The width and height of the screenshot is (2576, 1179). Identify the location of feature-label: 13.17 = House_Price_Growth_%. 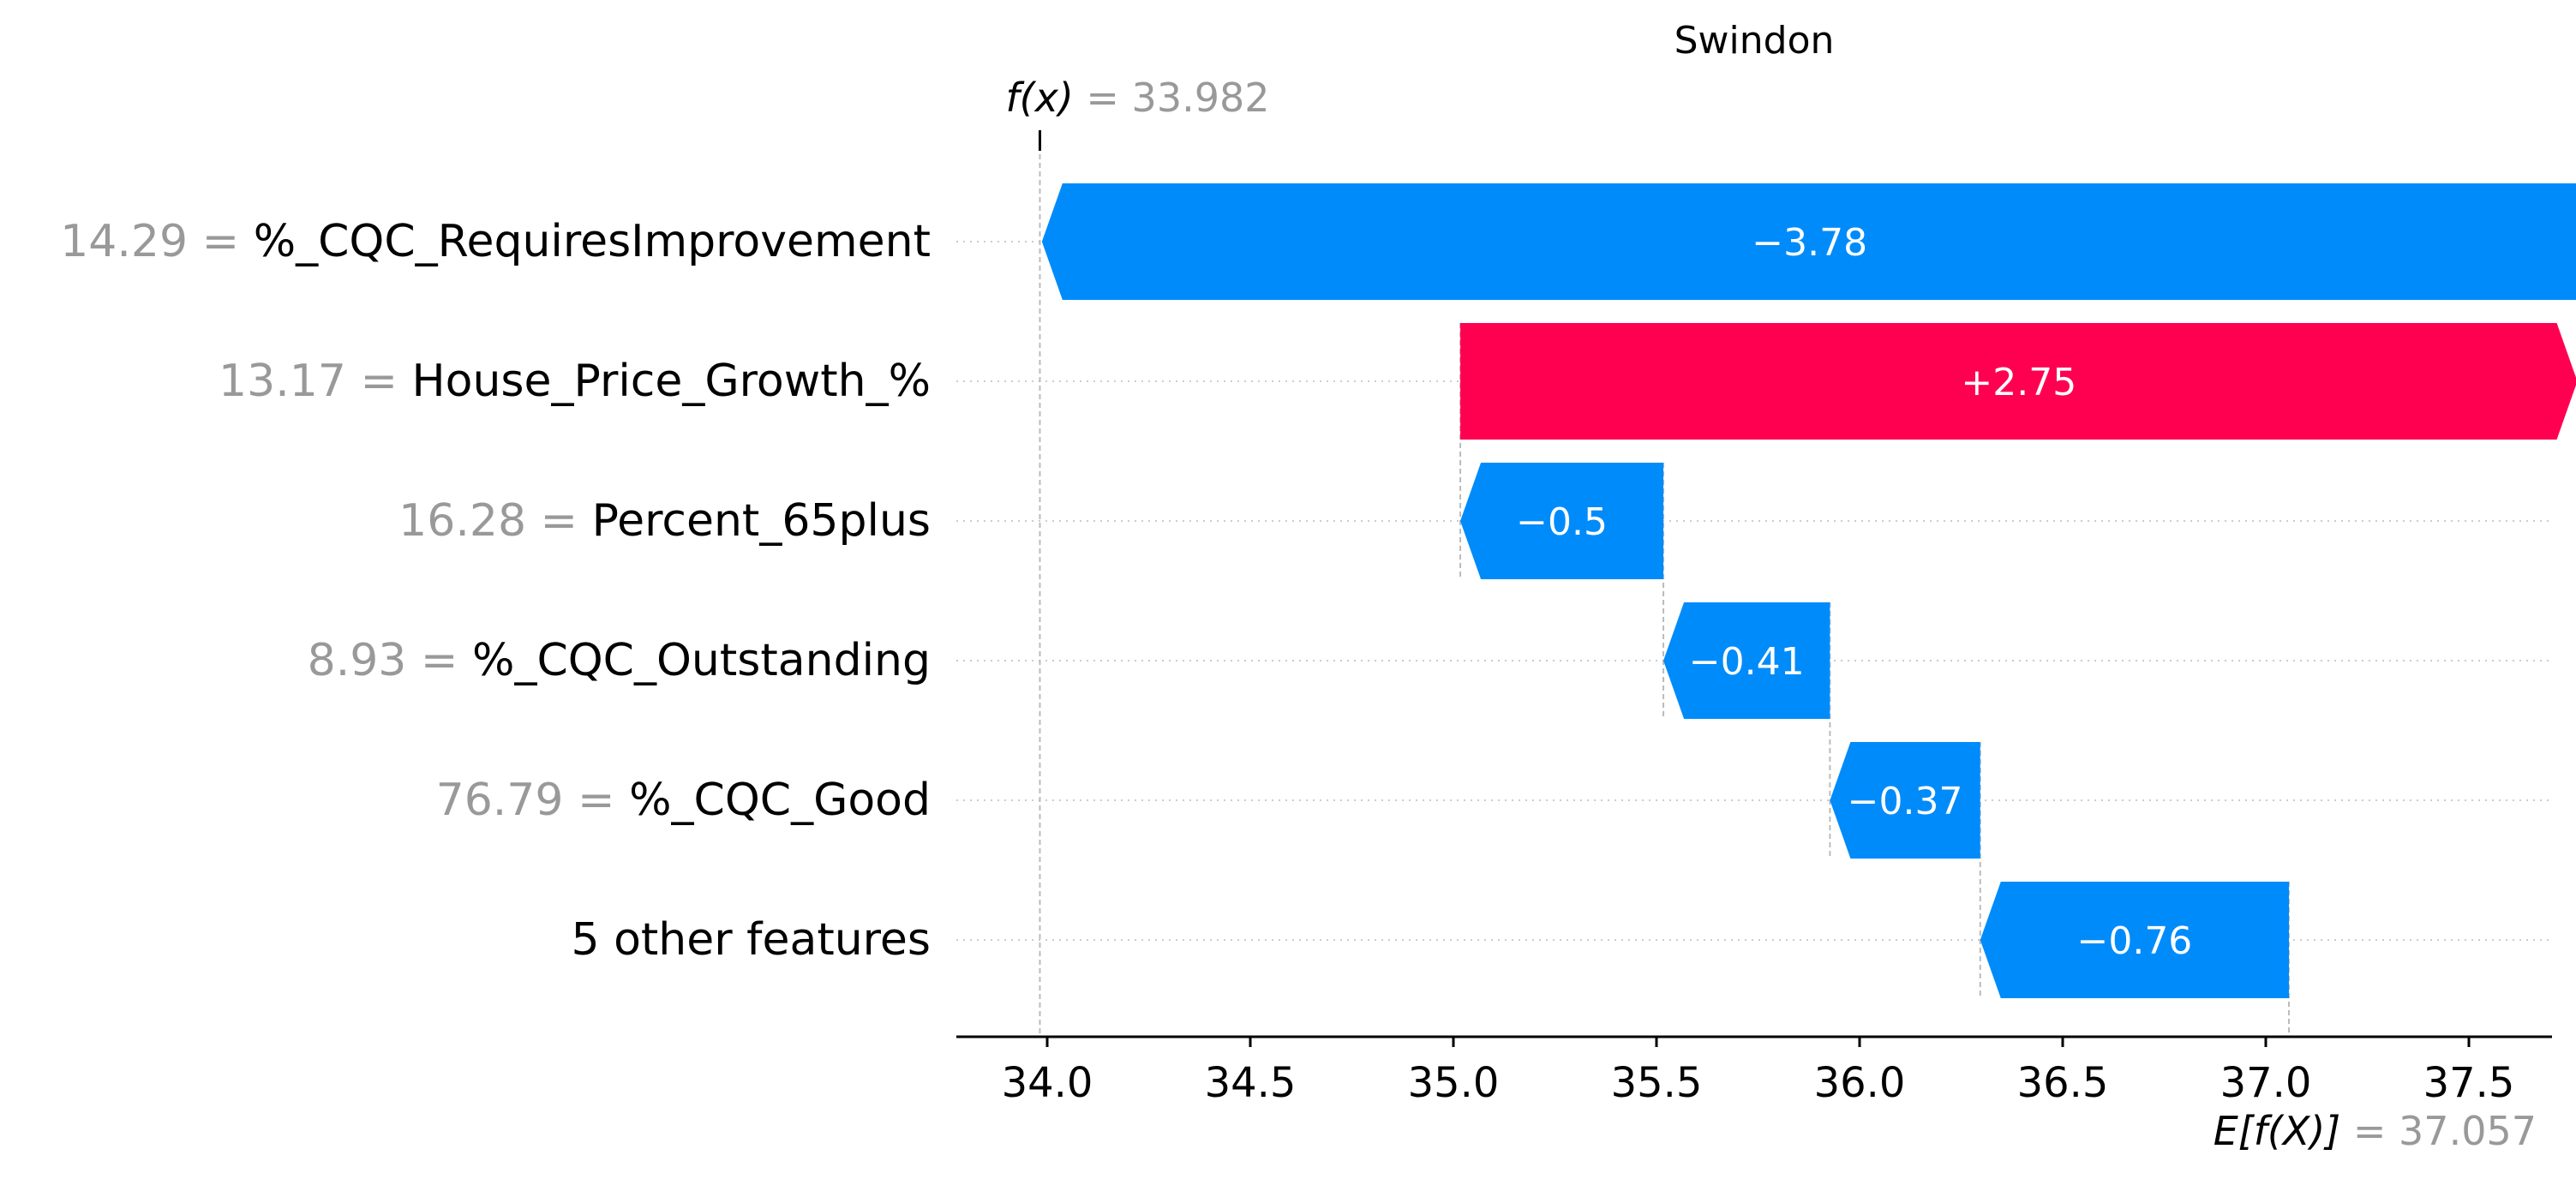
(575, 381).